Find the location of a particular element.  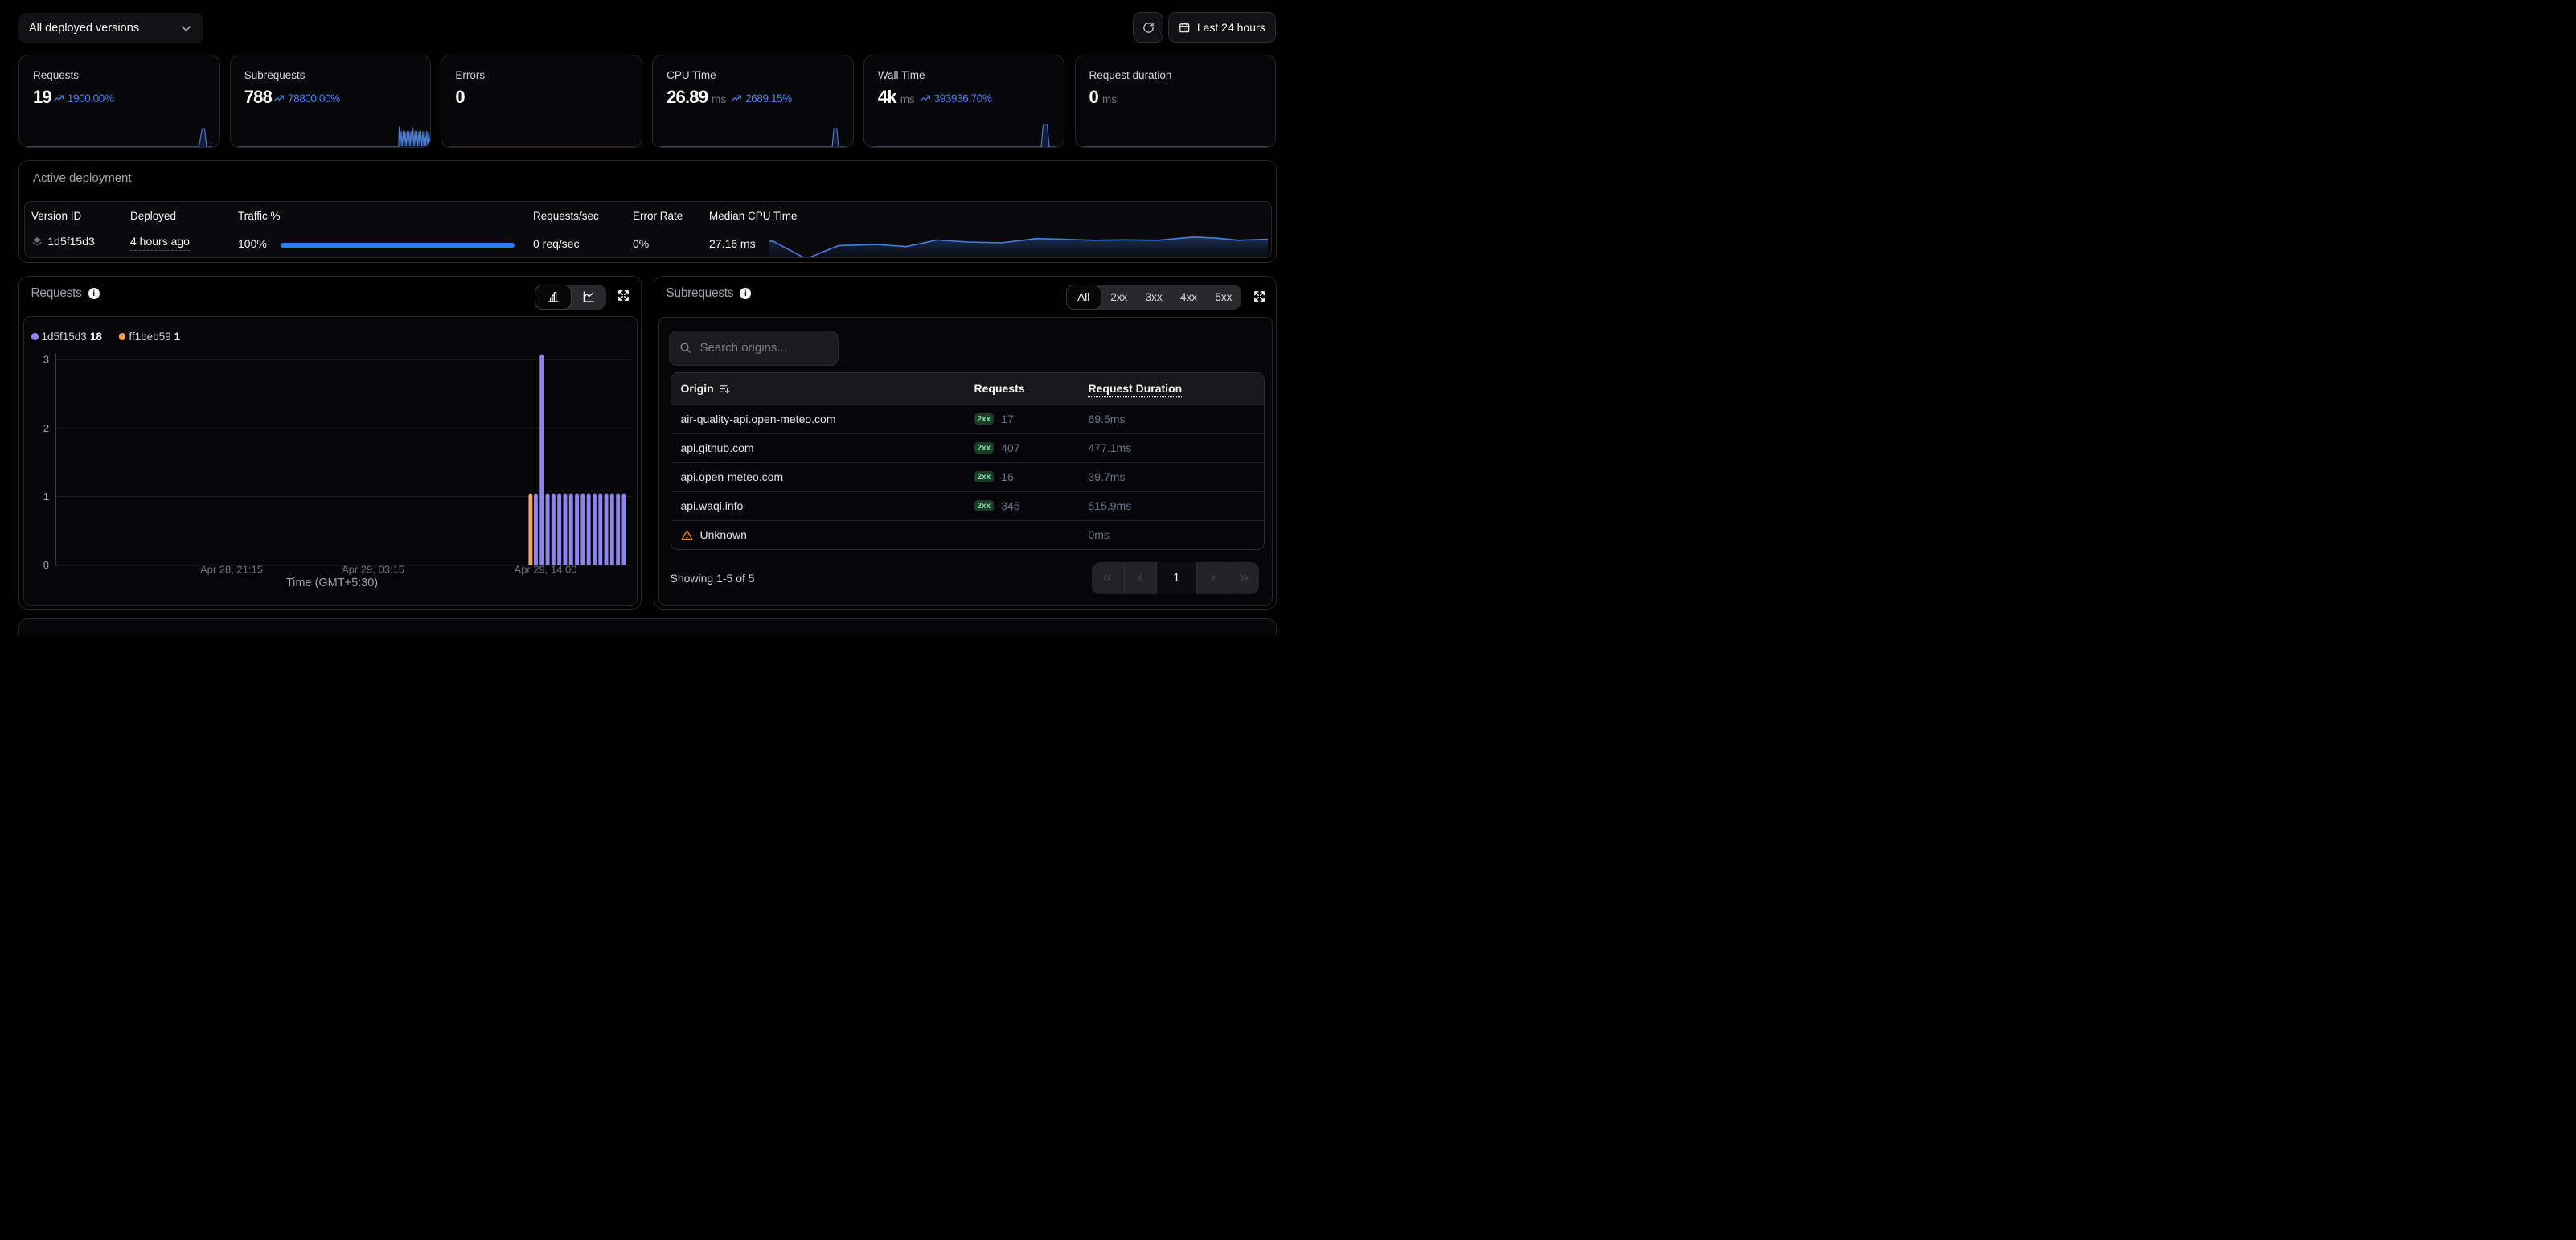

svg-text: Apr 29, 03:15 is located at coordinates (372, 569).